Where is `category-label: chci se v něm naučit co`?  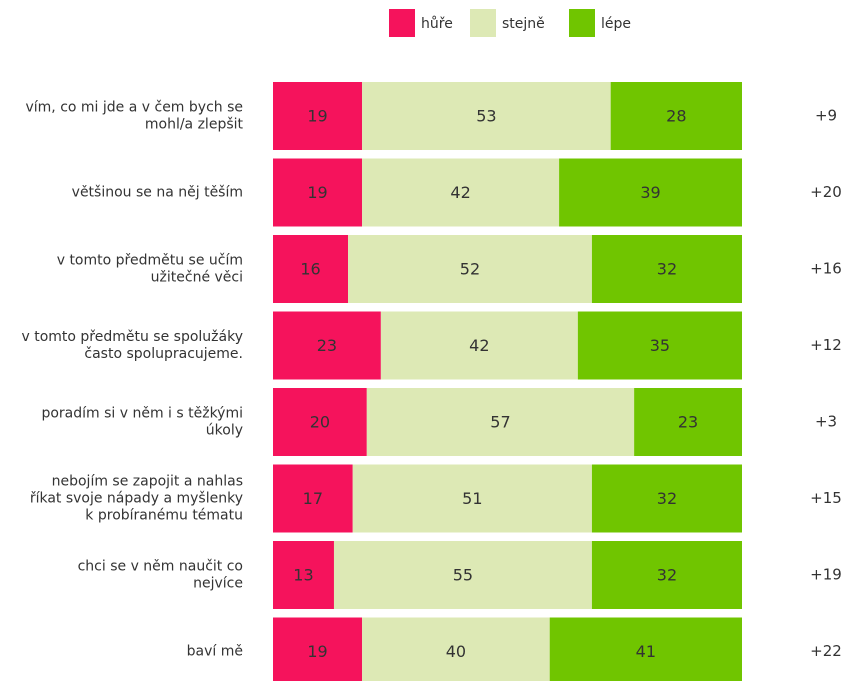 category-label: chci se v něm naučit co is located at coordinates (160, 567).